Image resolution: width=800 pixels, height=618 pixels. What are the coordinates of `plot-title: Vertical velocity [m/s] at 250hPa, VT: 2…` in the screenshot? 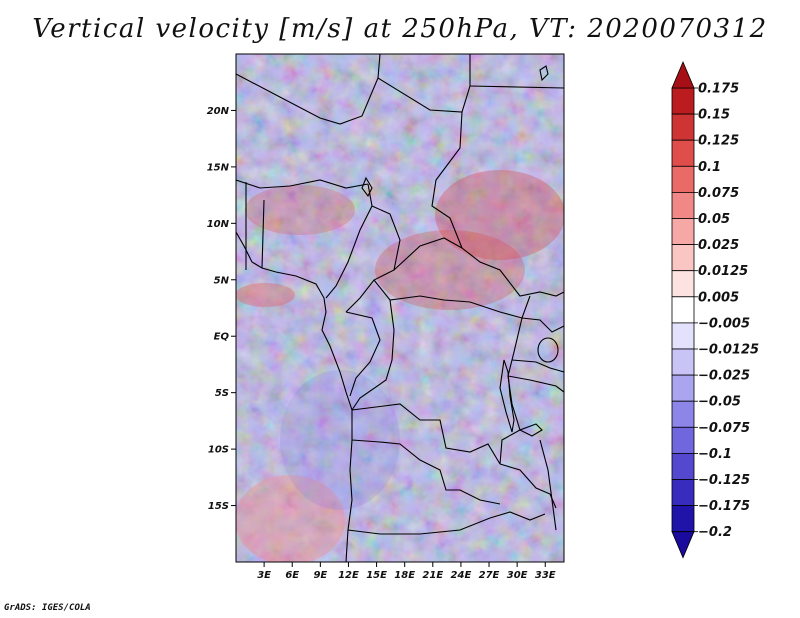 It's located at (400, 29).